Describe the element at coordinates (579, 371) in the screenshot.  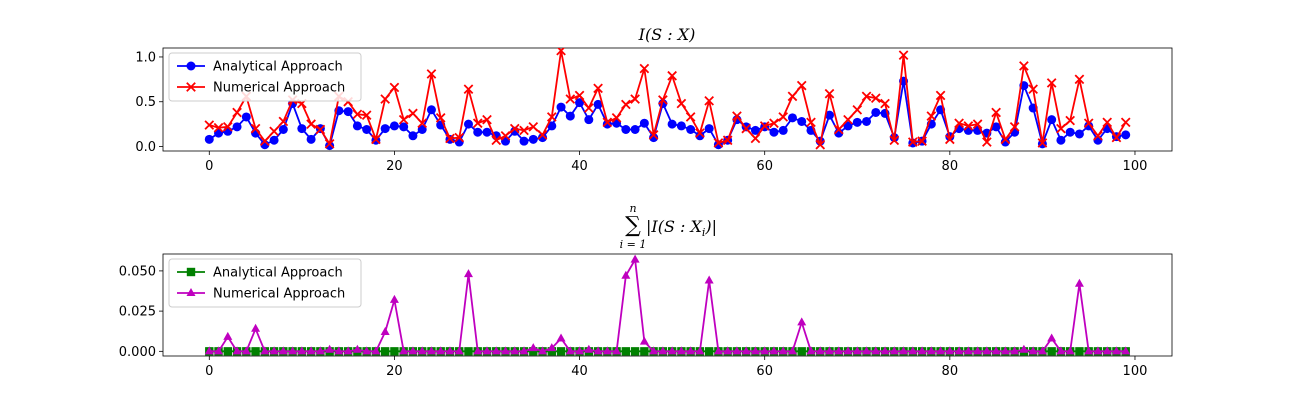
I see `x-tick-label: 40` at that location.